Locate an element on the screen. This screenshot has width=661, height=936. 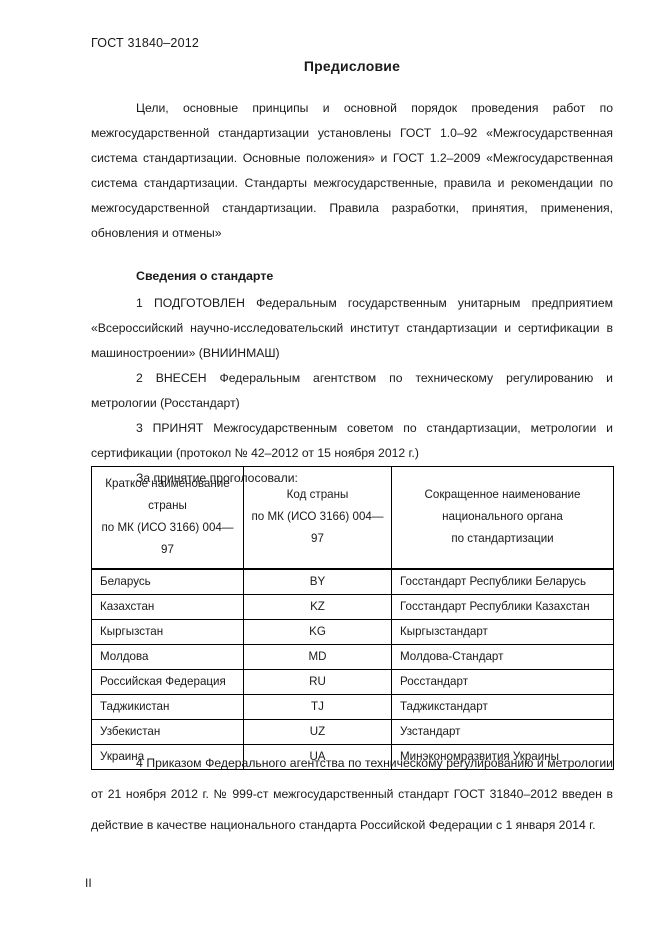
cell-national-body: Госстандарт Республики Казахстан is located at coordinates (502, 607).